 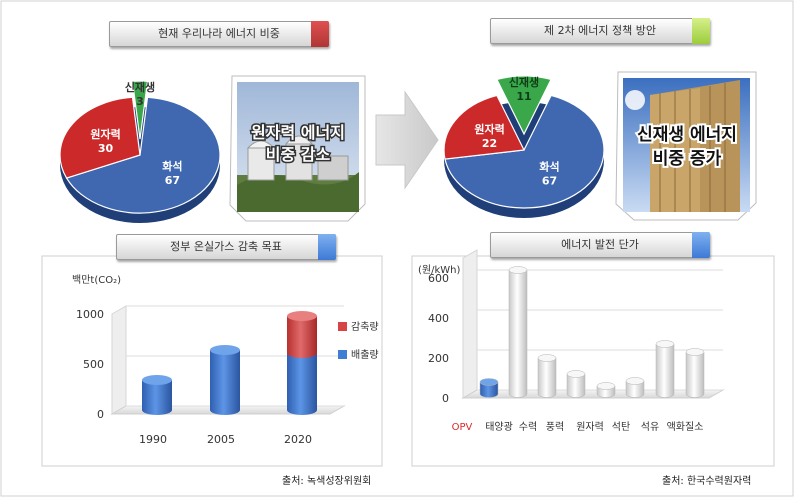 What do you see at coordinates (593, 394) in the screenshot?
I see `cost-floor` at bounding box center [593, 394].